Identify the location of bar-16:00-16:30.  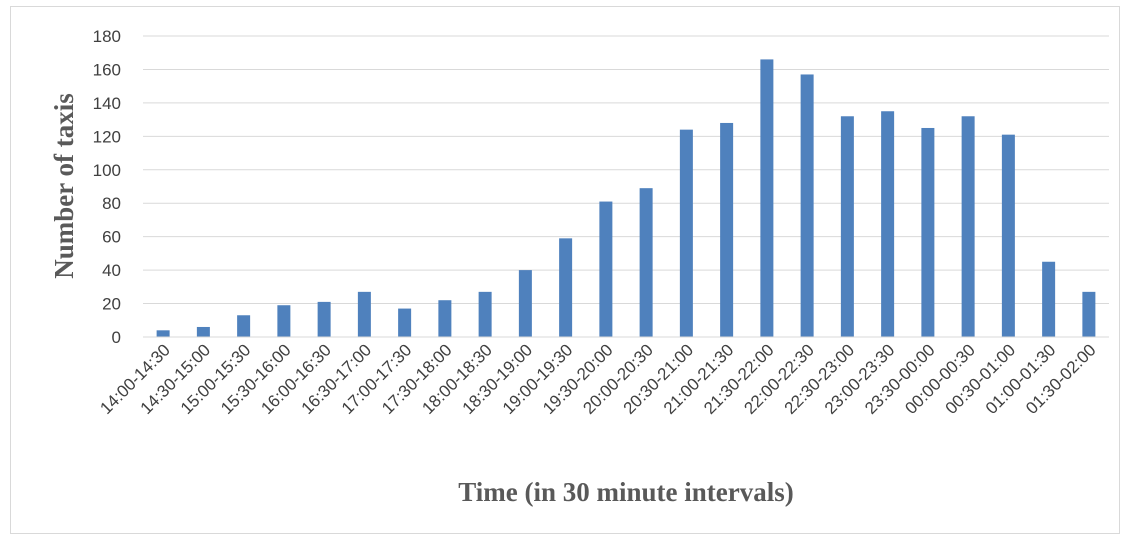
(324, 319).